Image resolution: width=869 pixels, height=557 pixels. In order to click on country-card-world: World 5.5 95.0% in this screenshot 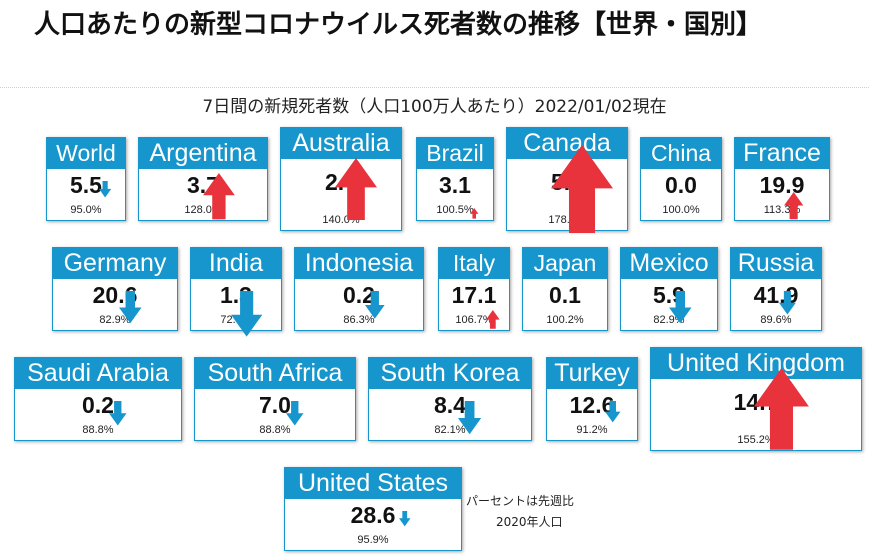, I will do `click(86, 179)`.